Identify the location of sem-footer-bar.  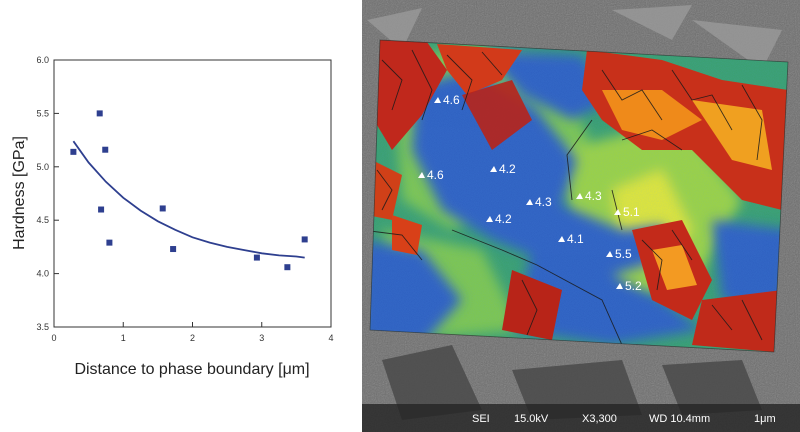
(581, 418).